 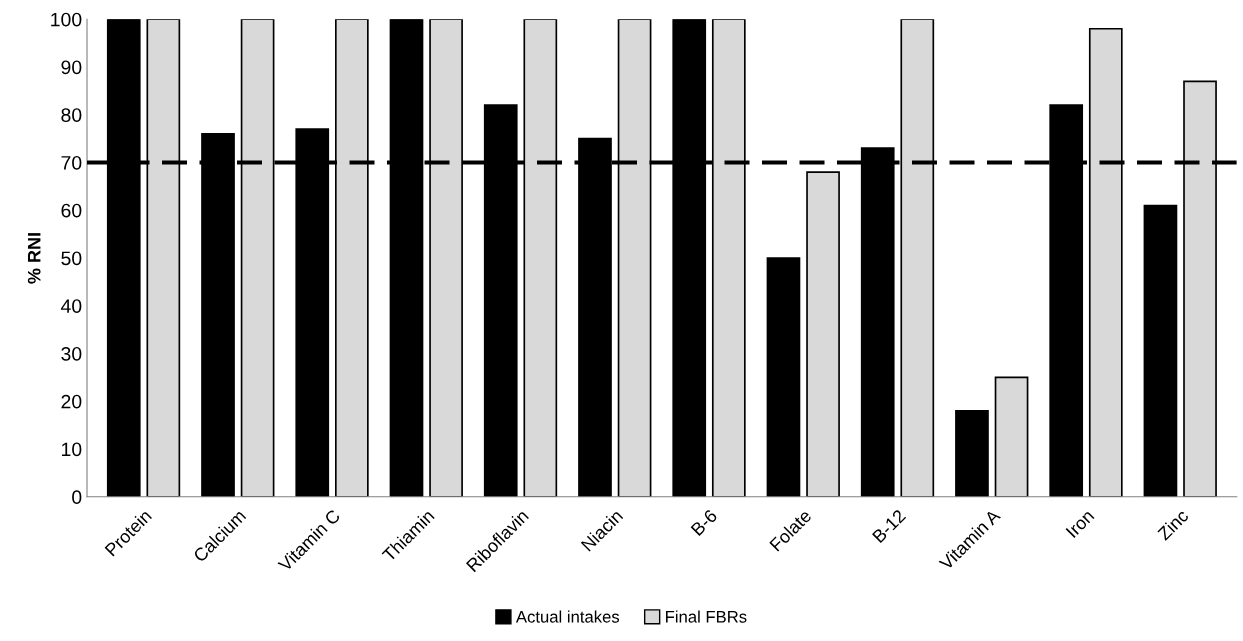 I want to click on y-tick-label: 40, so click(x=71, y=306).